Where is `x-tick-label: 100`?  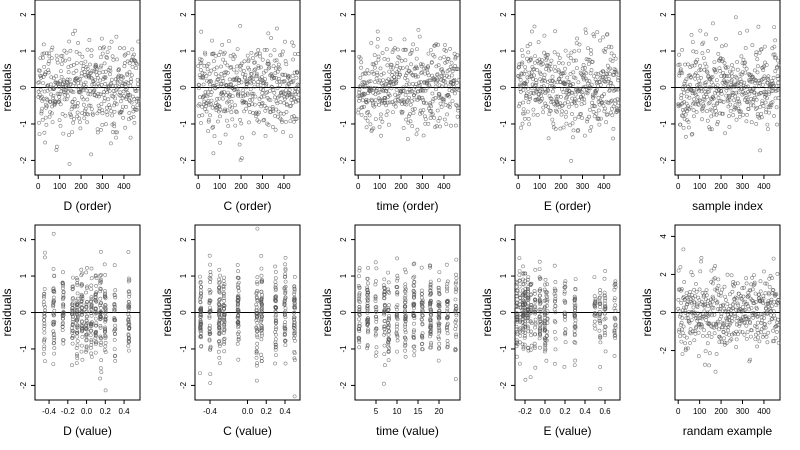
x-tick-label: 100 is located at coordinates (220, 186).